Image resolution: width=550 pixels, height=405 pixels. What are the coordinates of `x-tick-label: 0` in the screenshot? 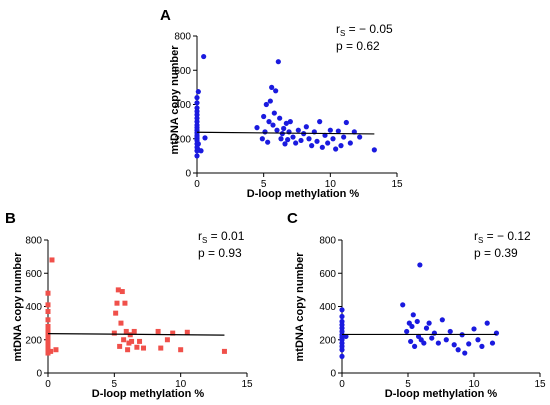 It's located at (342, 384).